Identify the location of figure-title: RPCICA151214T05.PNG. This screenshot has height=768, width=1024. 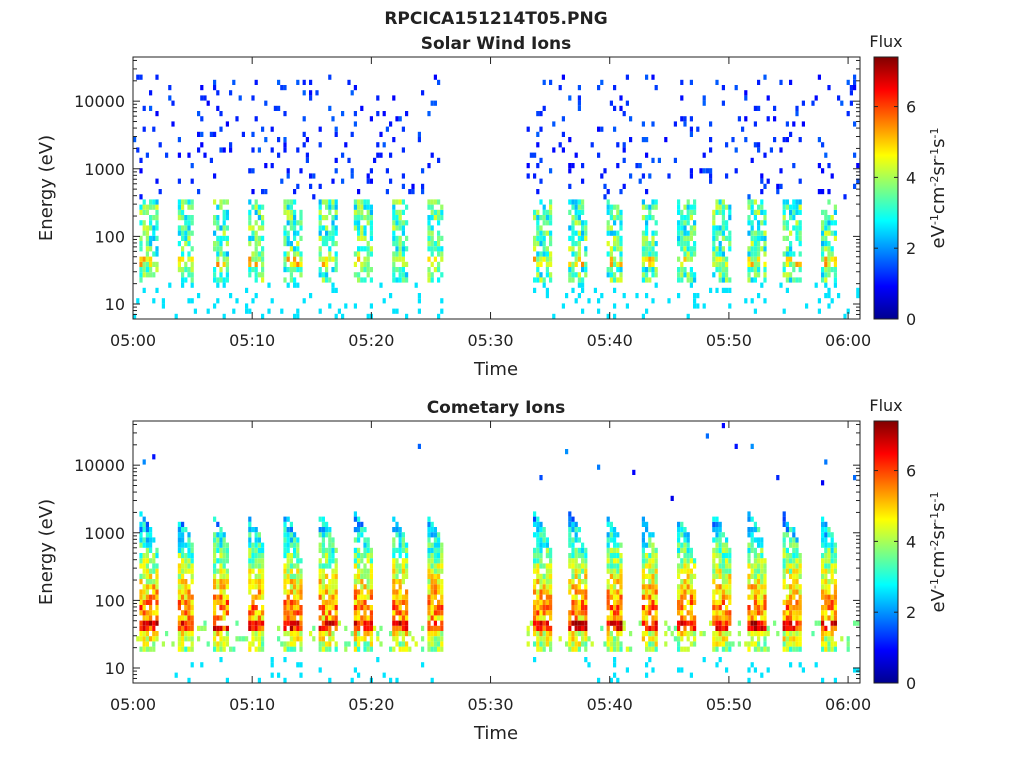
(495, 19).